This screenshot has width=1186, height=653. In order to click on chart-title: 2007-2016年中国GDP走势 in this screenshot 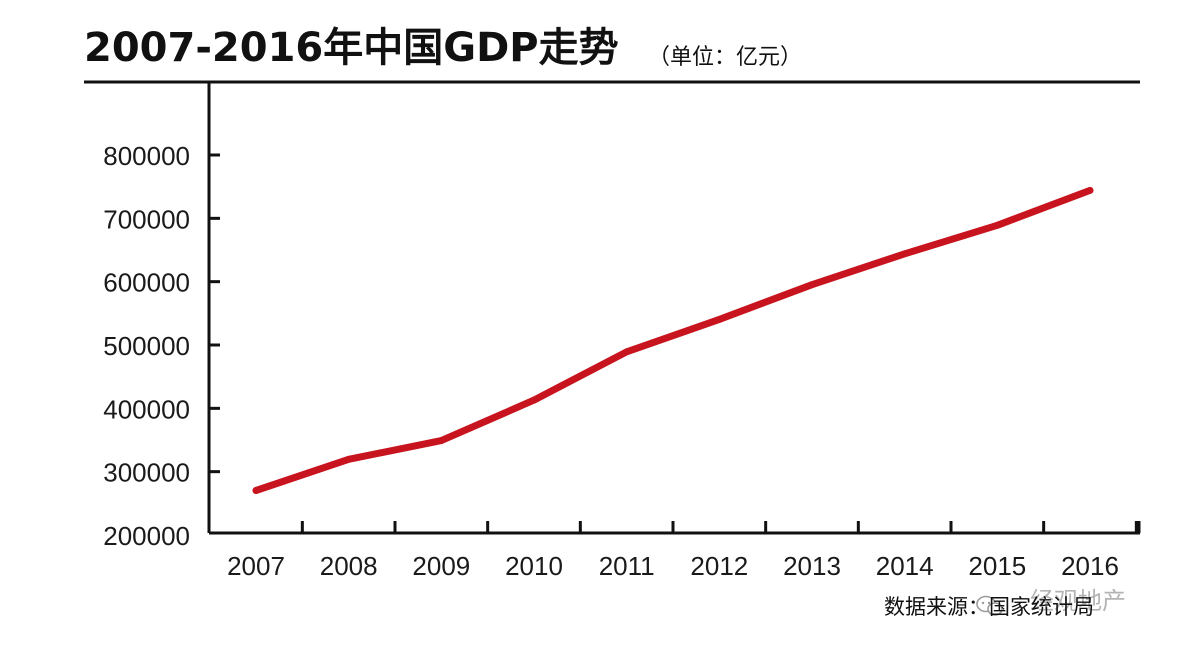, I will do `click(351, 48)`.